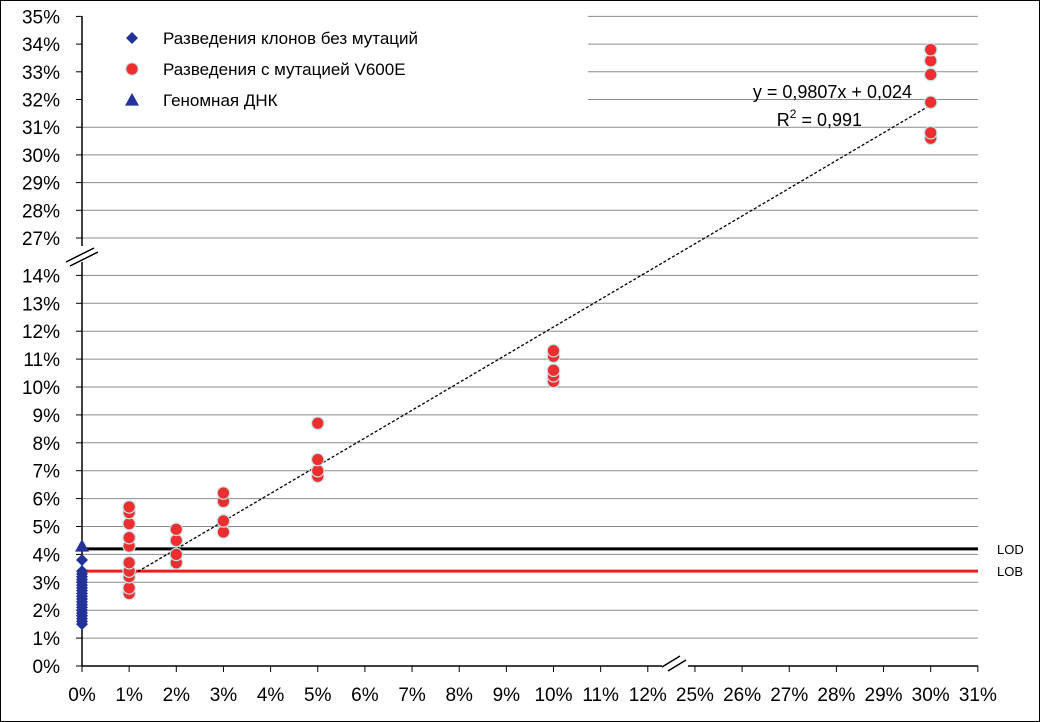 Image resolution: width=1040 pixels, height=722 pixels. I want to click on y-tick-label: 5%, so click(47, 528).